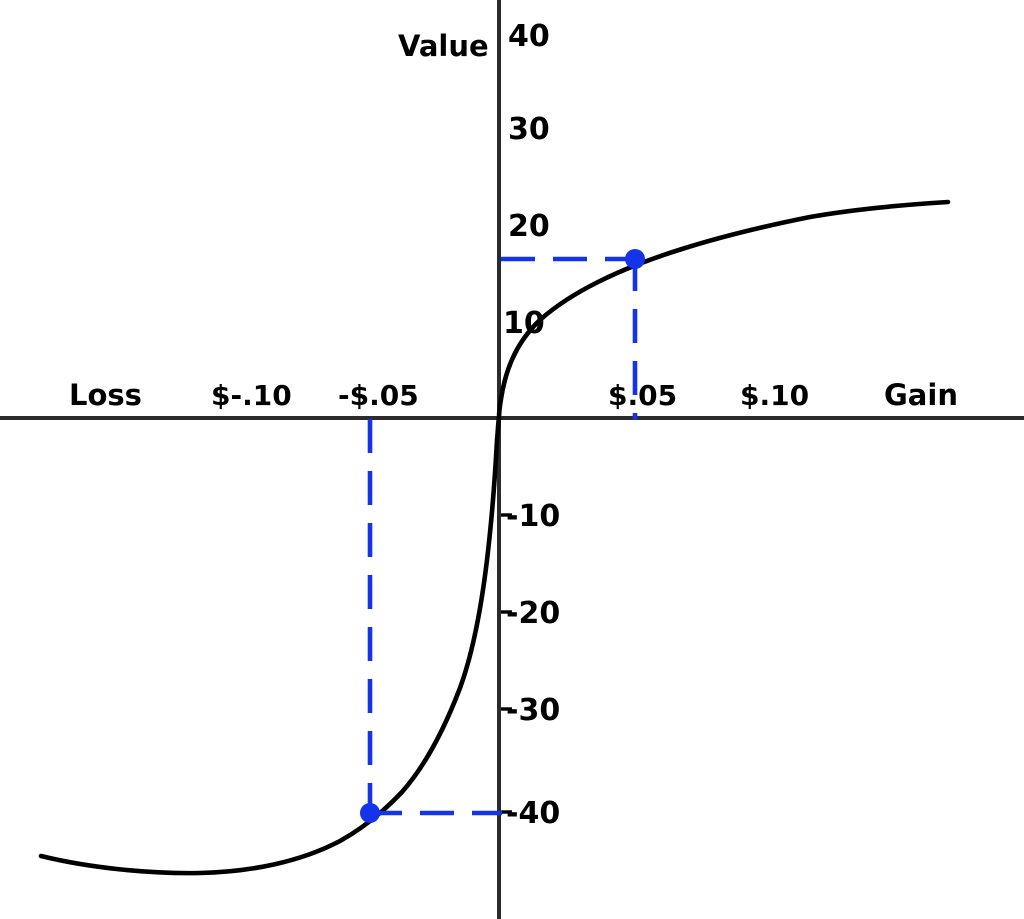  Describe the element at coordinates (774, 395) in the screenshot. I see `x-tick-label-pos010: $.10` at that location.